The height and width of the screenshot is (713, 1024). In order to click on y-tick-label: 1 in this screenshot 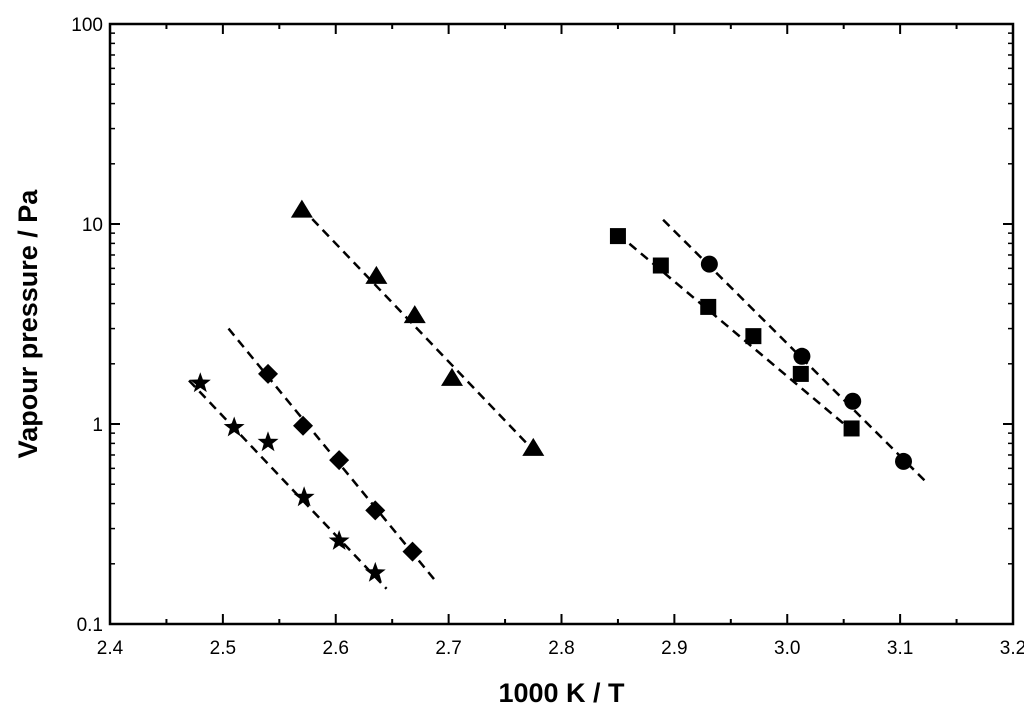, I will do `click(97, 425)`.